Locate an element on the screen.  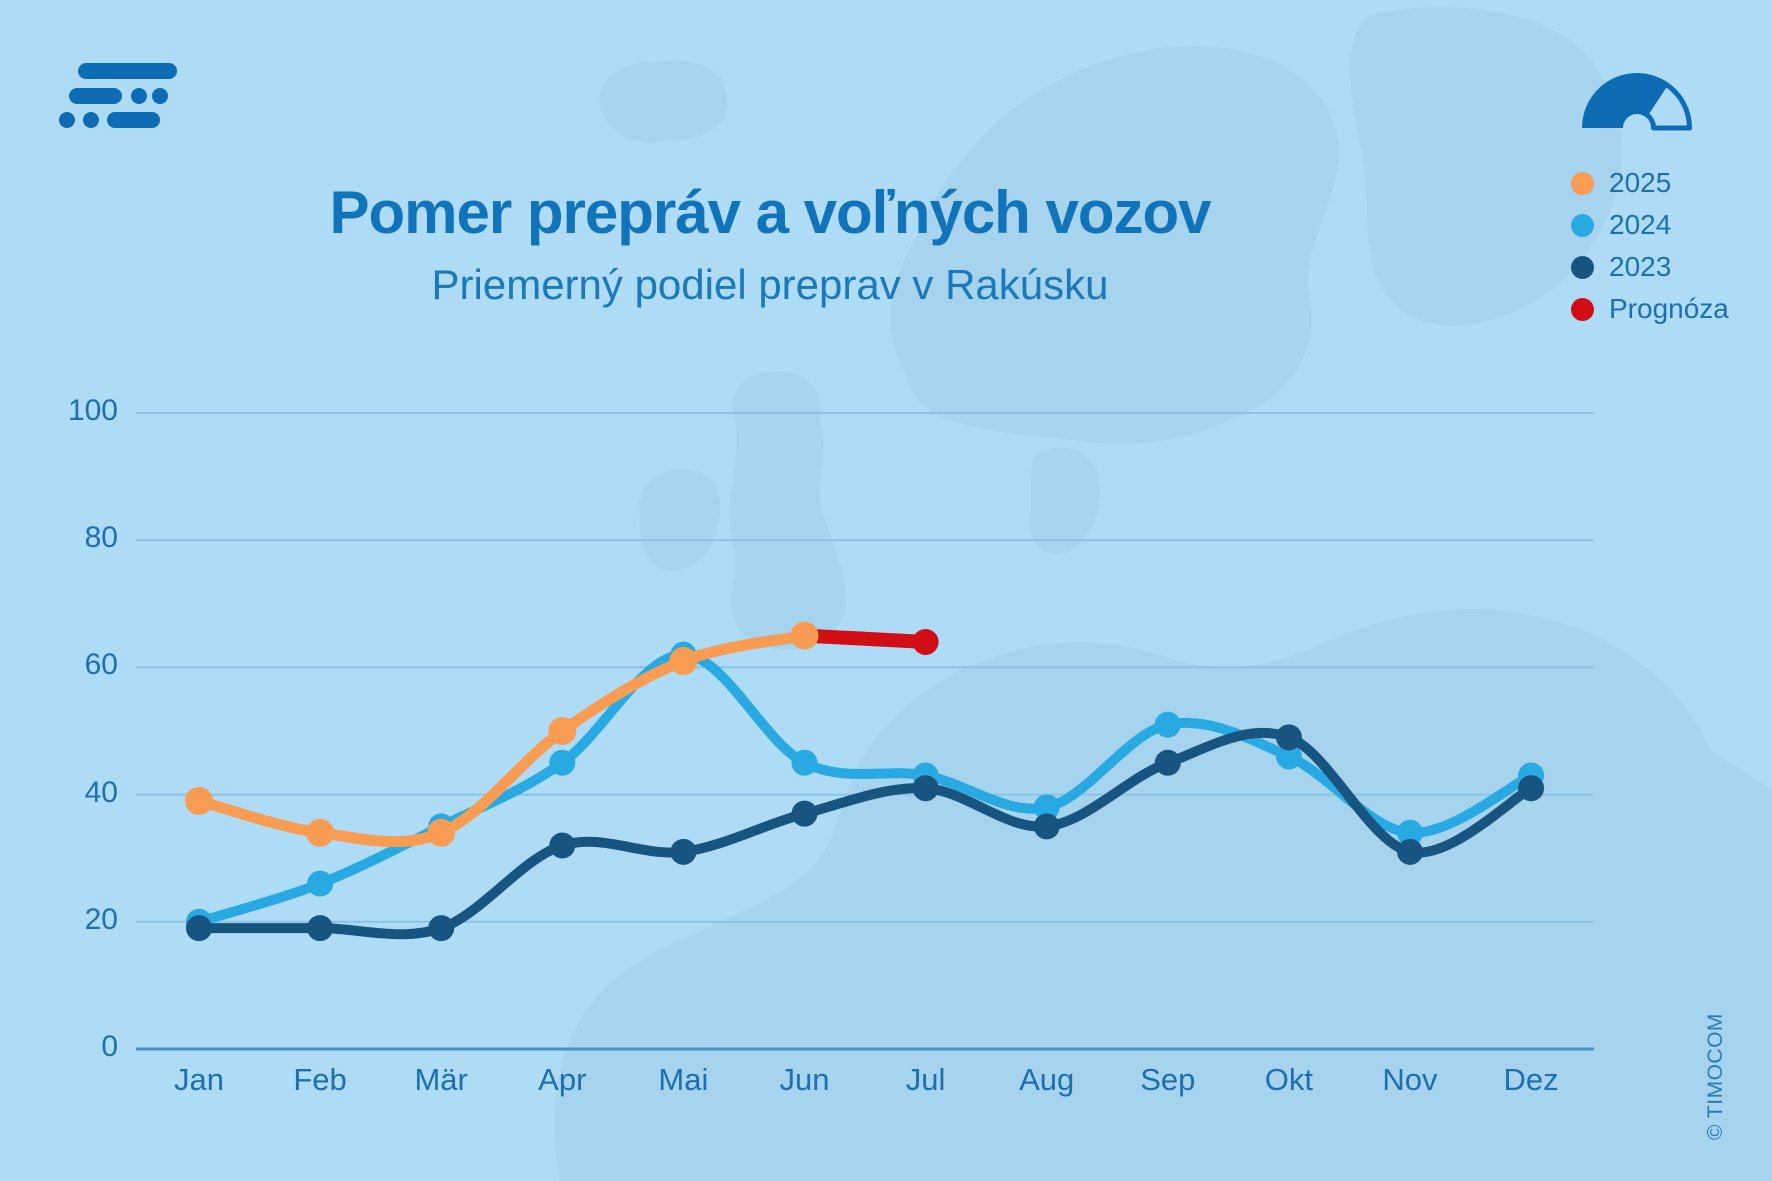
legend-item-Prognóza: Prognóza is located at coordinates (1650, 309).